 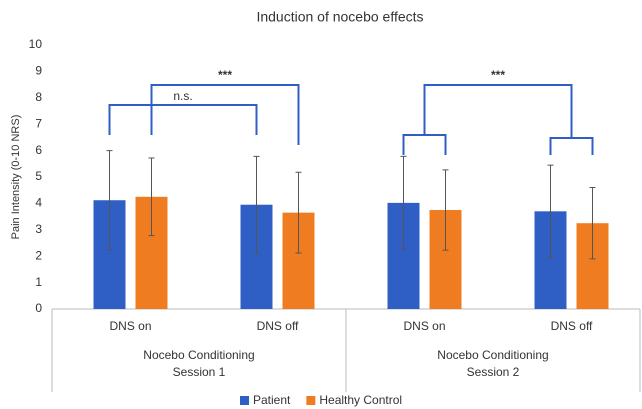 I want to click on group-label: Session 2, so click(x=493, y=372).